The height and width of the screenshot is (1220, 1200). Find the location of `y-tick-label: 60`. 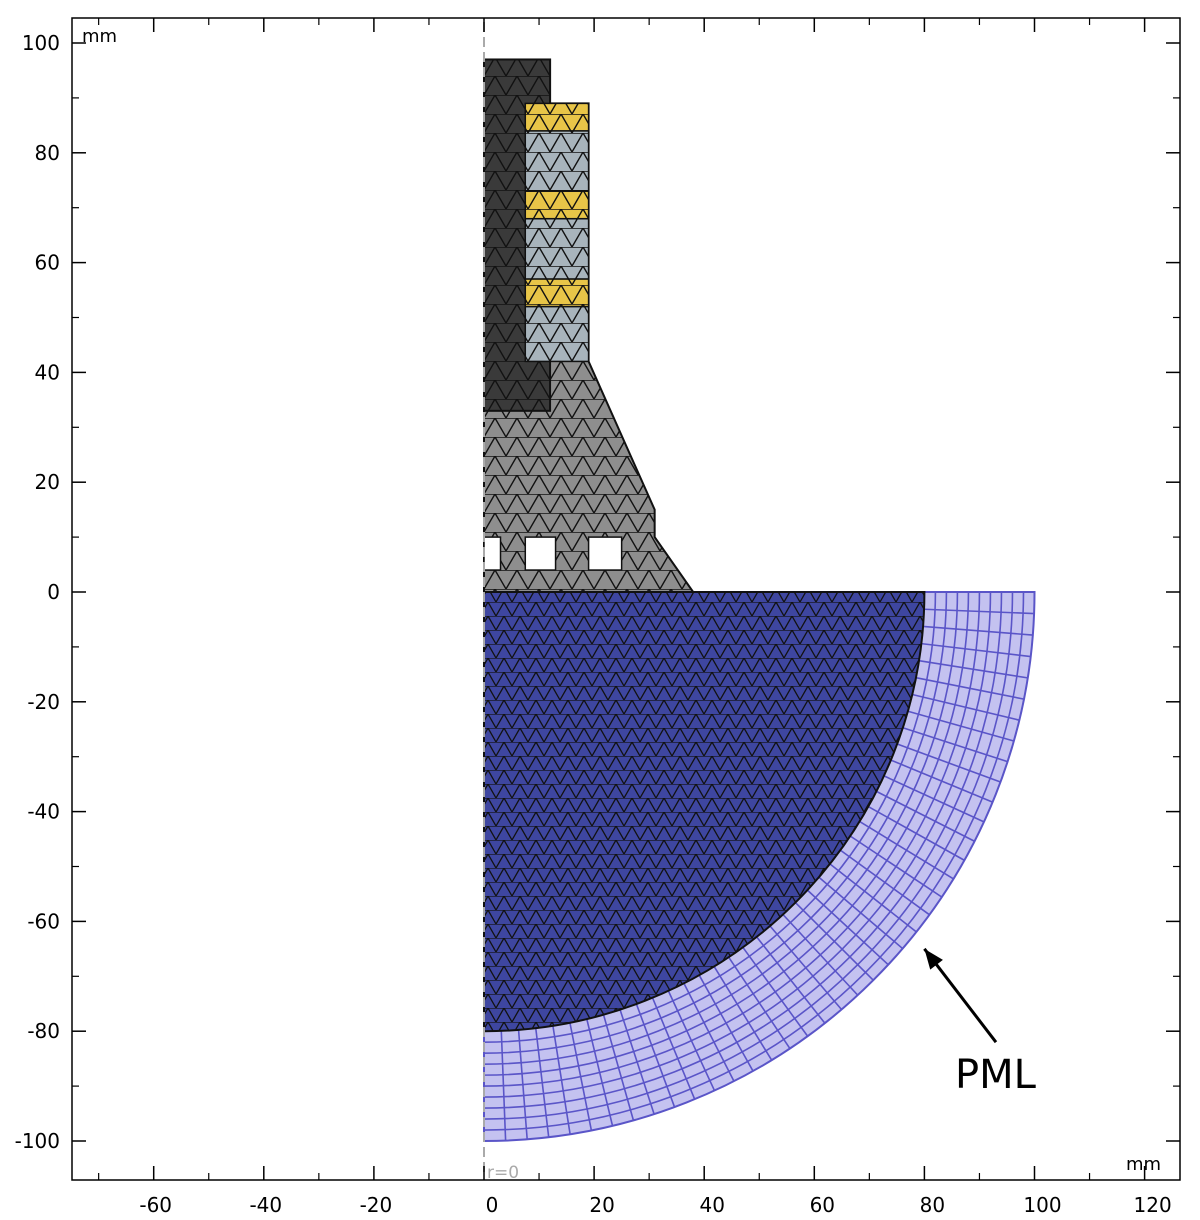

y-tick-label: 60 is located at coordinates (47, 263).